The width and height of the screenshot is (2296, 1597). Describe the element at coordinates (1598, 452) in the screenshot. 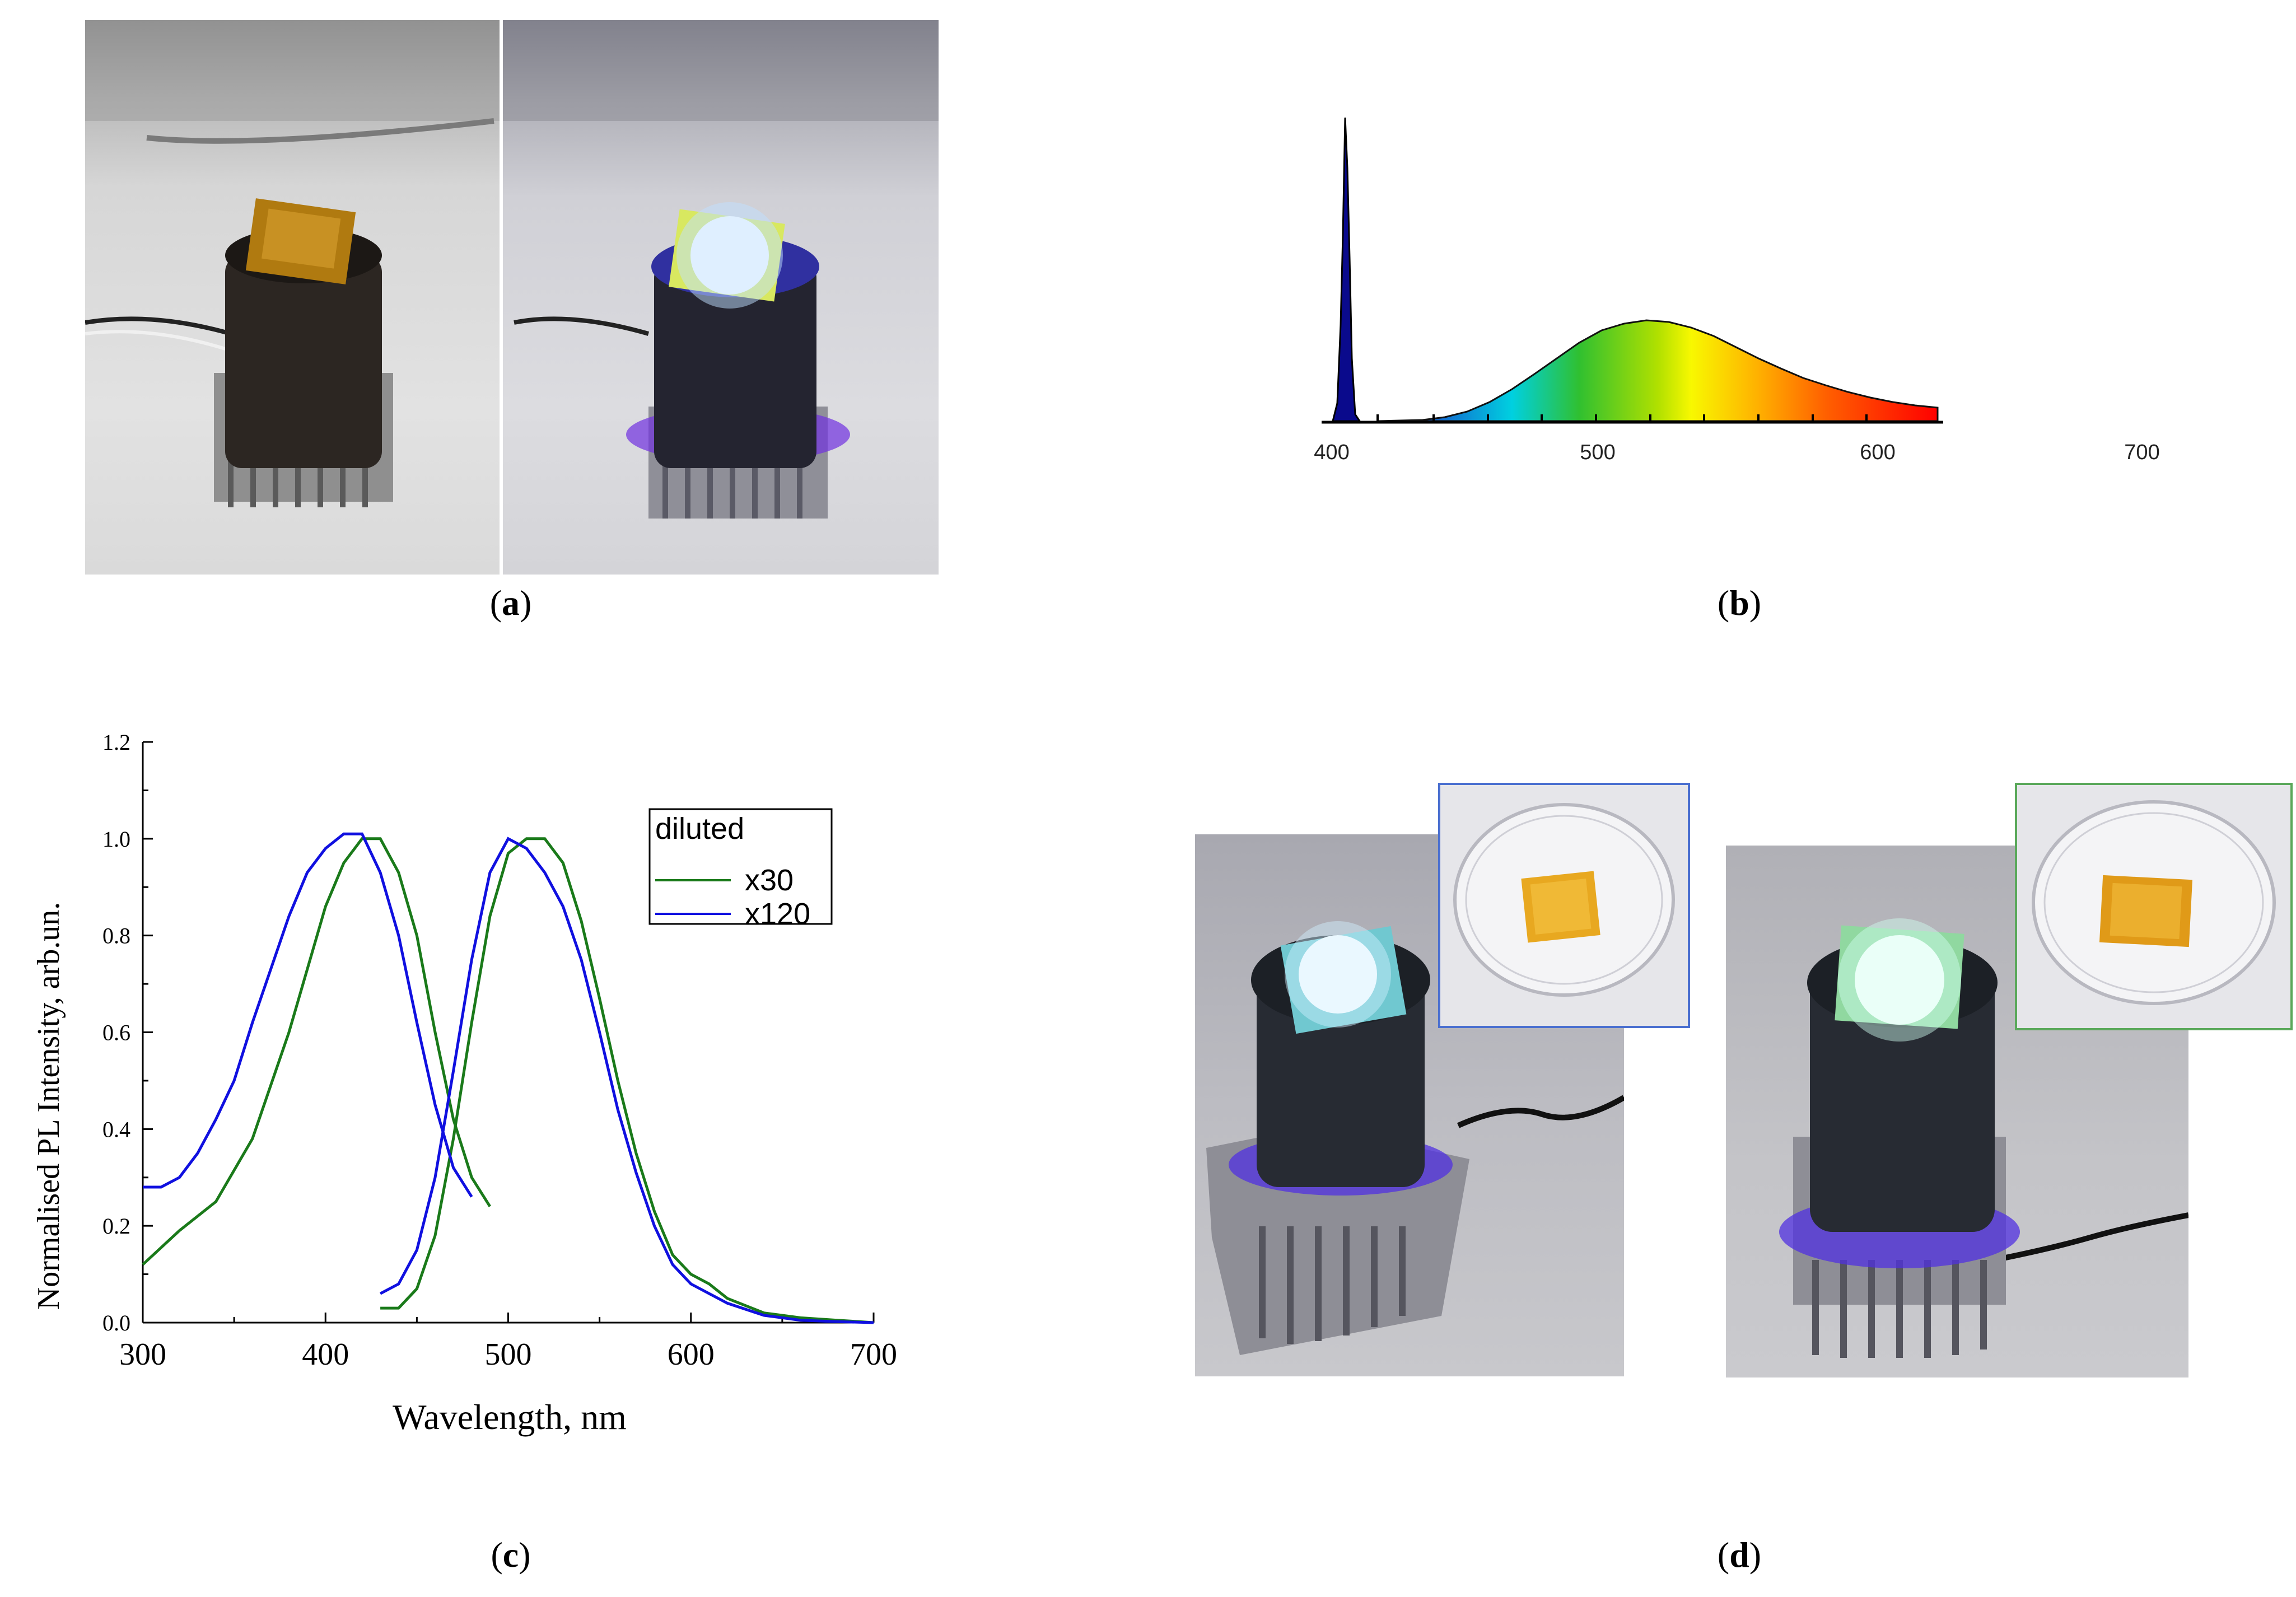

I see `spectrum-tick-label: 500` at that location.